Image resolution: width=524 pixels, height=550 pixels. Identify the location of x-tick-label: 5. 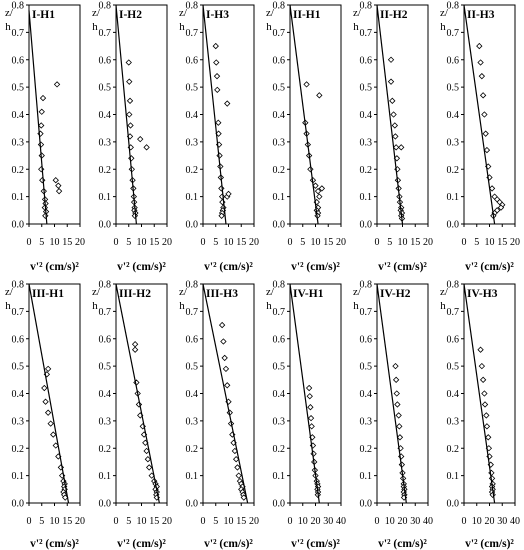
(128, 521).